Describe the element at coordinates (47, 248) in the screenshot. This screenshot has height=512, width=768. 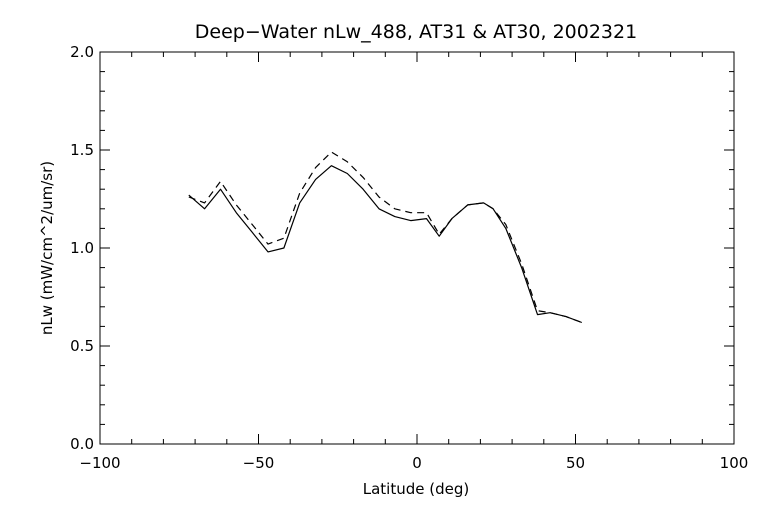
I see `y-axis-label: nLw (mW/cm^2/um/sr)` at that location.